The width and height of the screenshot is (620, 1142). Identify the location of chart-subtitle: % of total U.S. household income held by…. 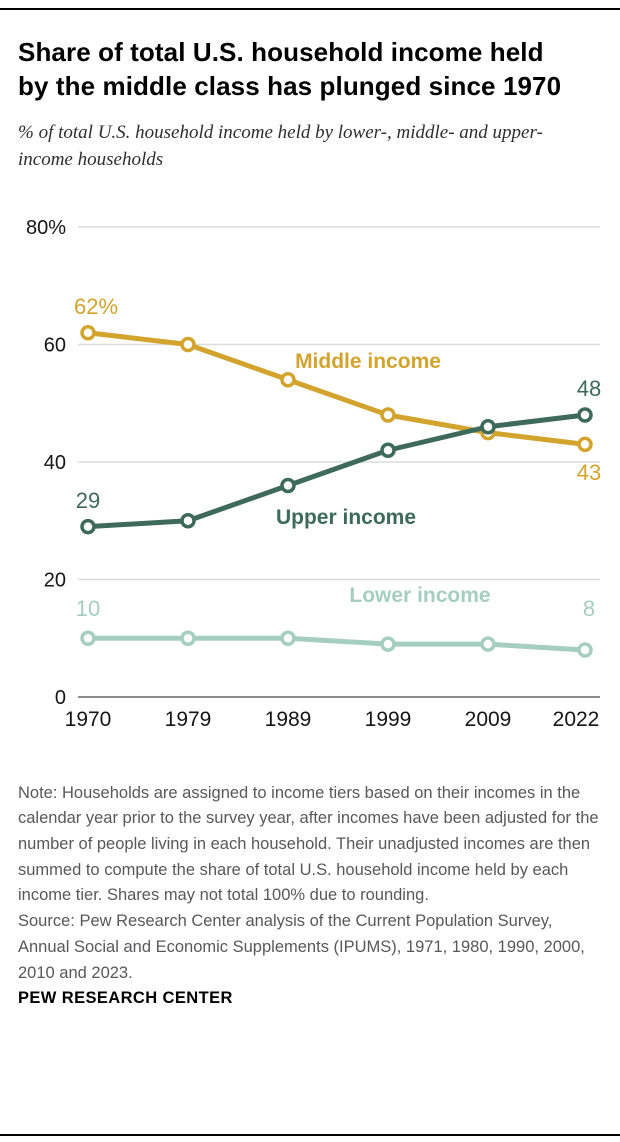
(280, 145).